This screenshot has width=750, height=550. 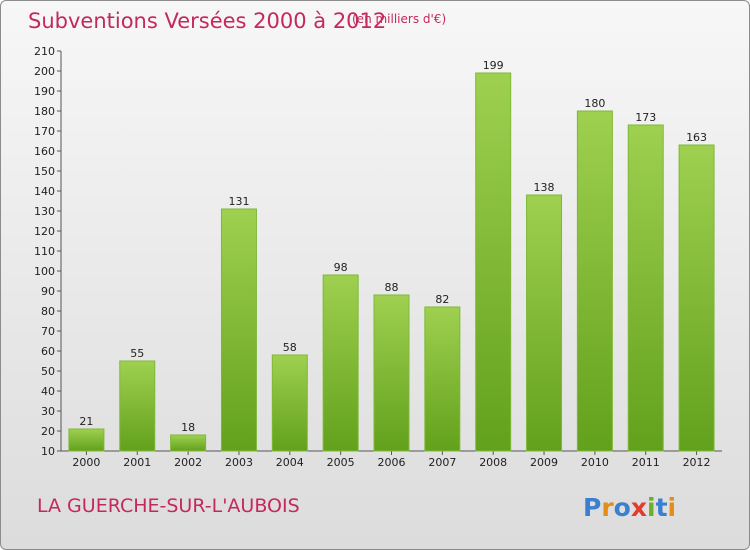 I want to click on x-tick-label-2003: 2003, so click(x=239, y=462).